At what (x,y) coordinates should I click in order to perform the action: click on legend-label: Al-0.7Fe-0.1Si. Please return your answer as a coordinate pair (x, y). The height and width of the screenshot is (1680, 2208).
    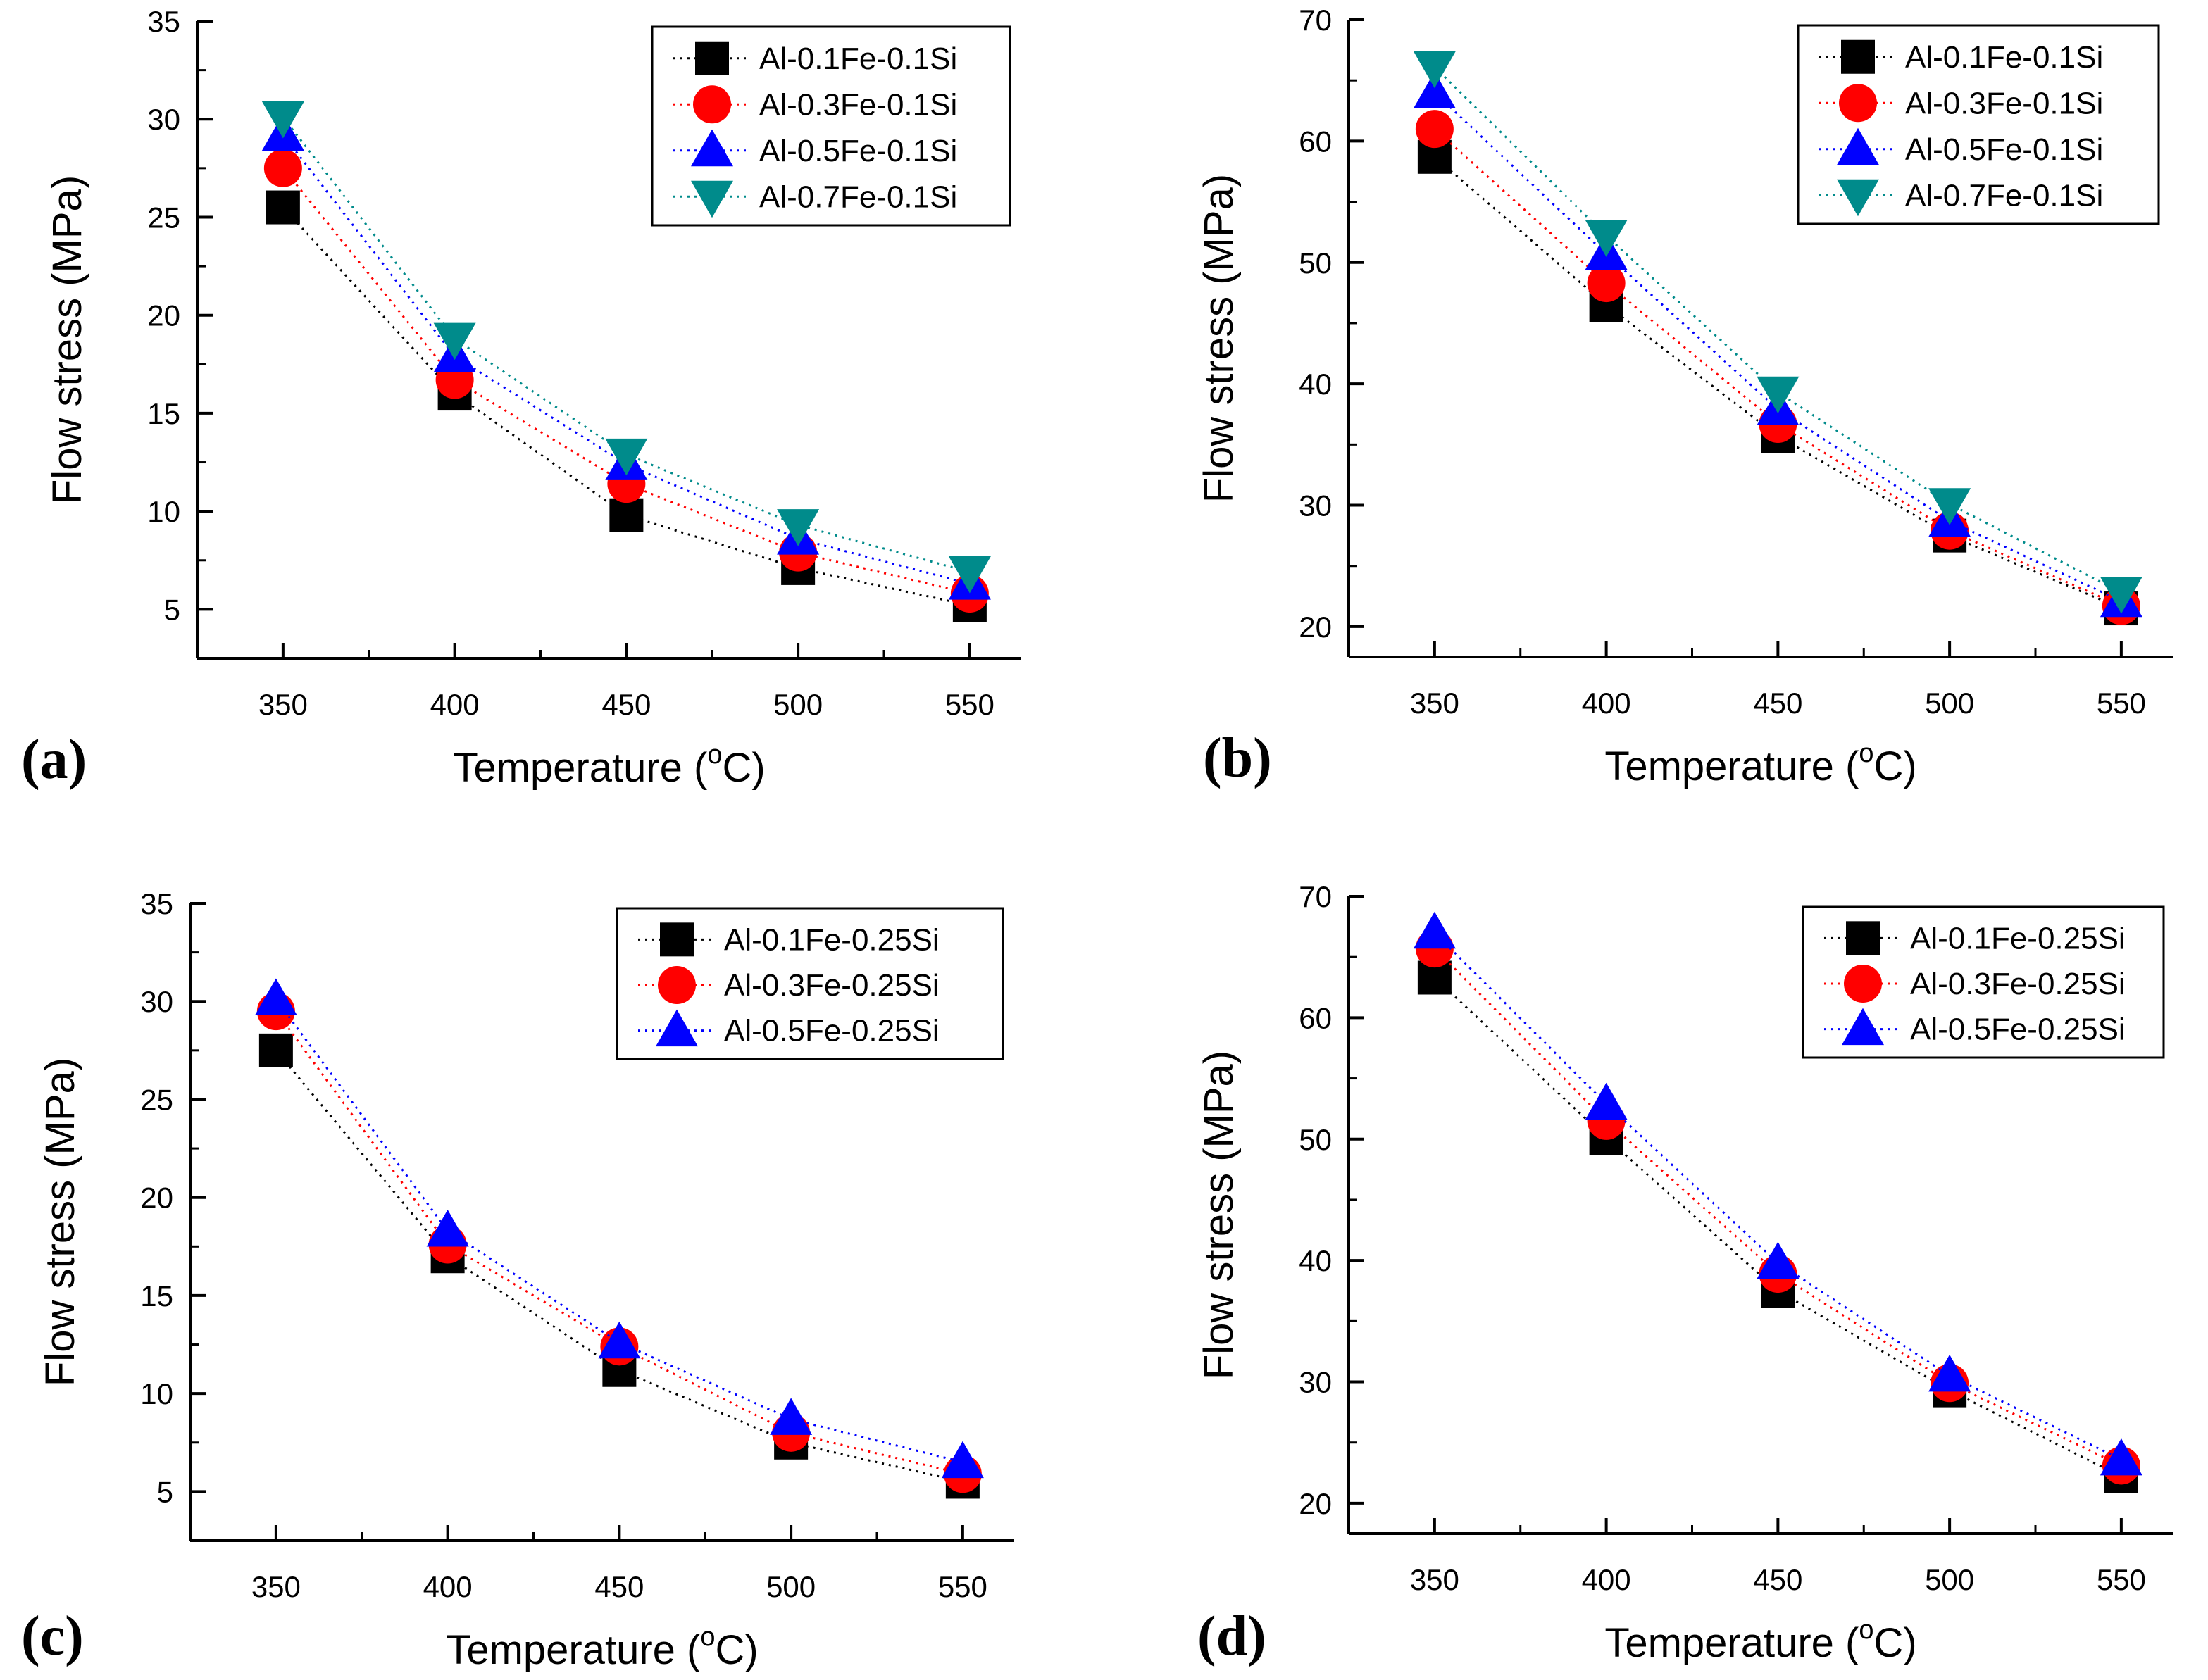
    Looking at the image, I should click on (2004, 195).